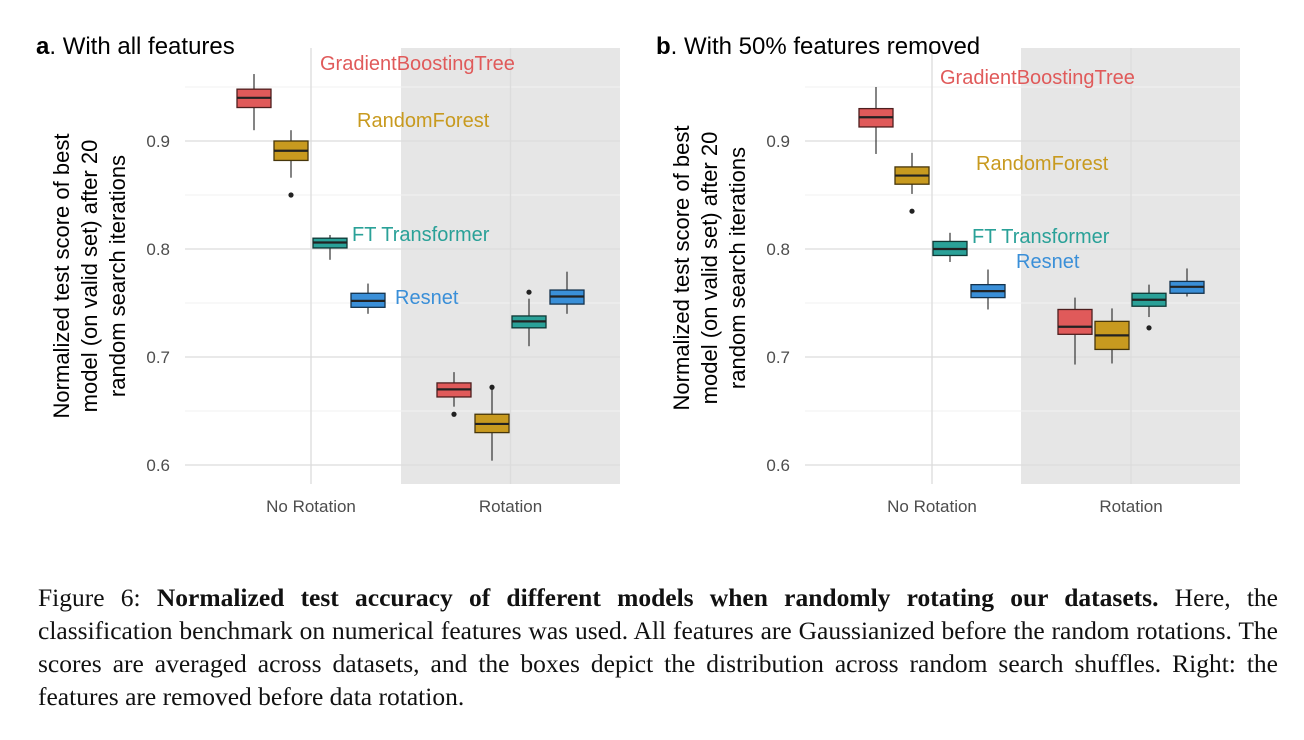 This screenshot has width=1304, height=740. I want to click on panel-letter: a, so click(43, 46).